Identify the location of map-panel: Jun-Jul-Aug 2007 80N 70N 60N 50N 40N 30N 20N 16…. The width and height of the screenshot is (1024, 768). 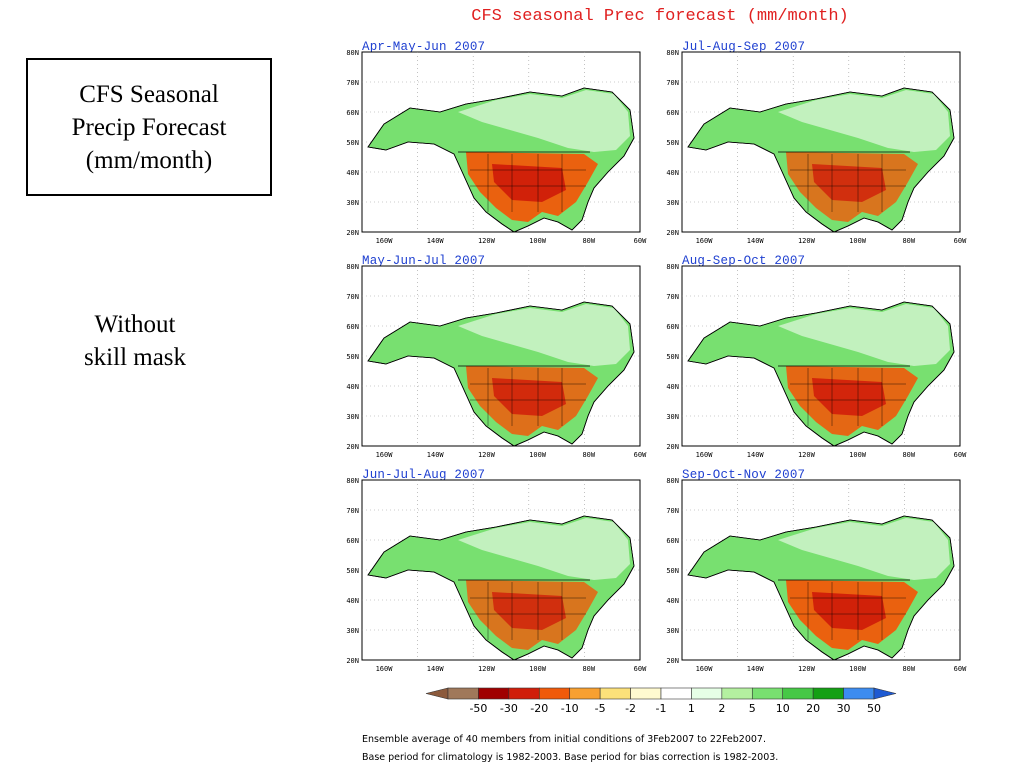
(490, 578).